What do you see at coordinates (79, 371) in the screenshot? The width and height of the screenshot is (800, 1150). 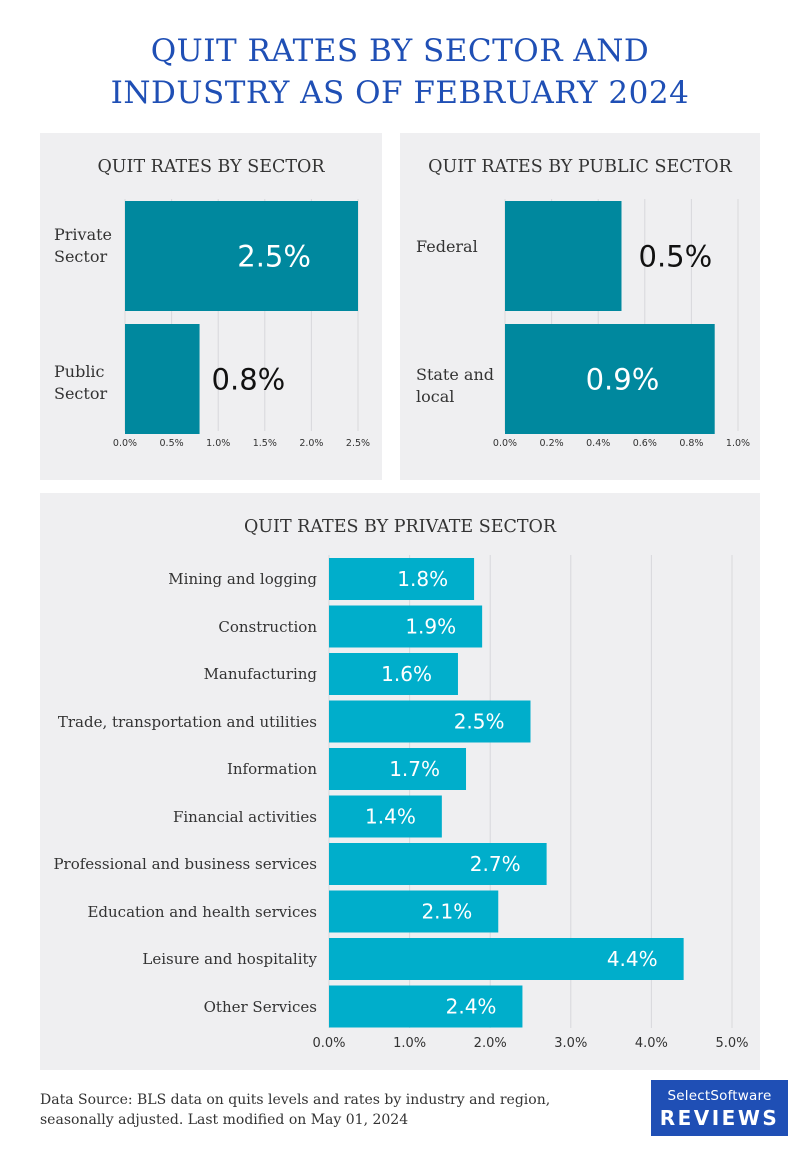 I see `category-label-line: Public` at bounding box center [79, 371].